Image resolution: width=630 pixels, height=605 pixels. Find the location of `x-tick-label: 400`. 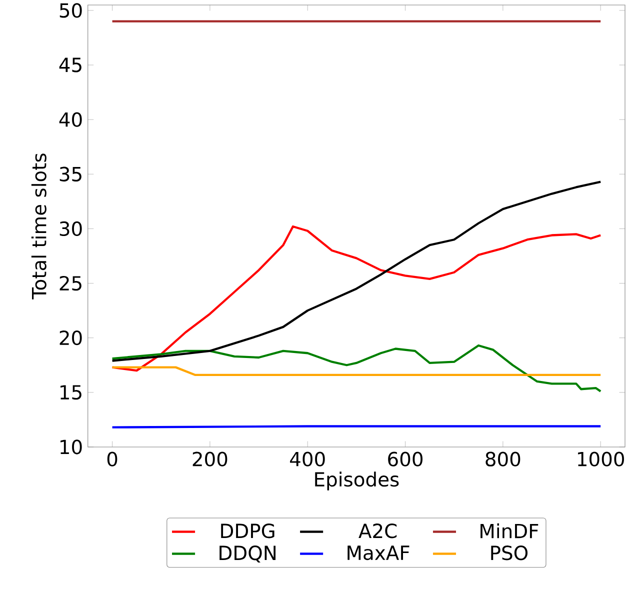

x-tick-label: 400 is located at coordinates (307, 459).